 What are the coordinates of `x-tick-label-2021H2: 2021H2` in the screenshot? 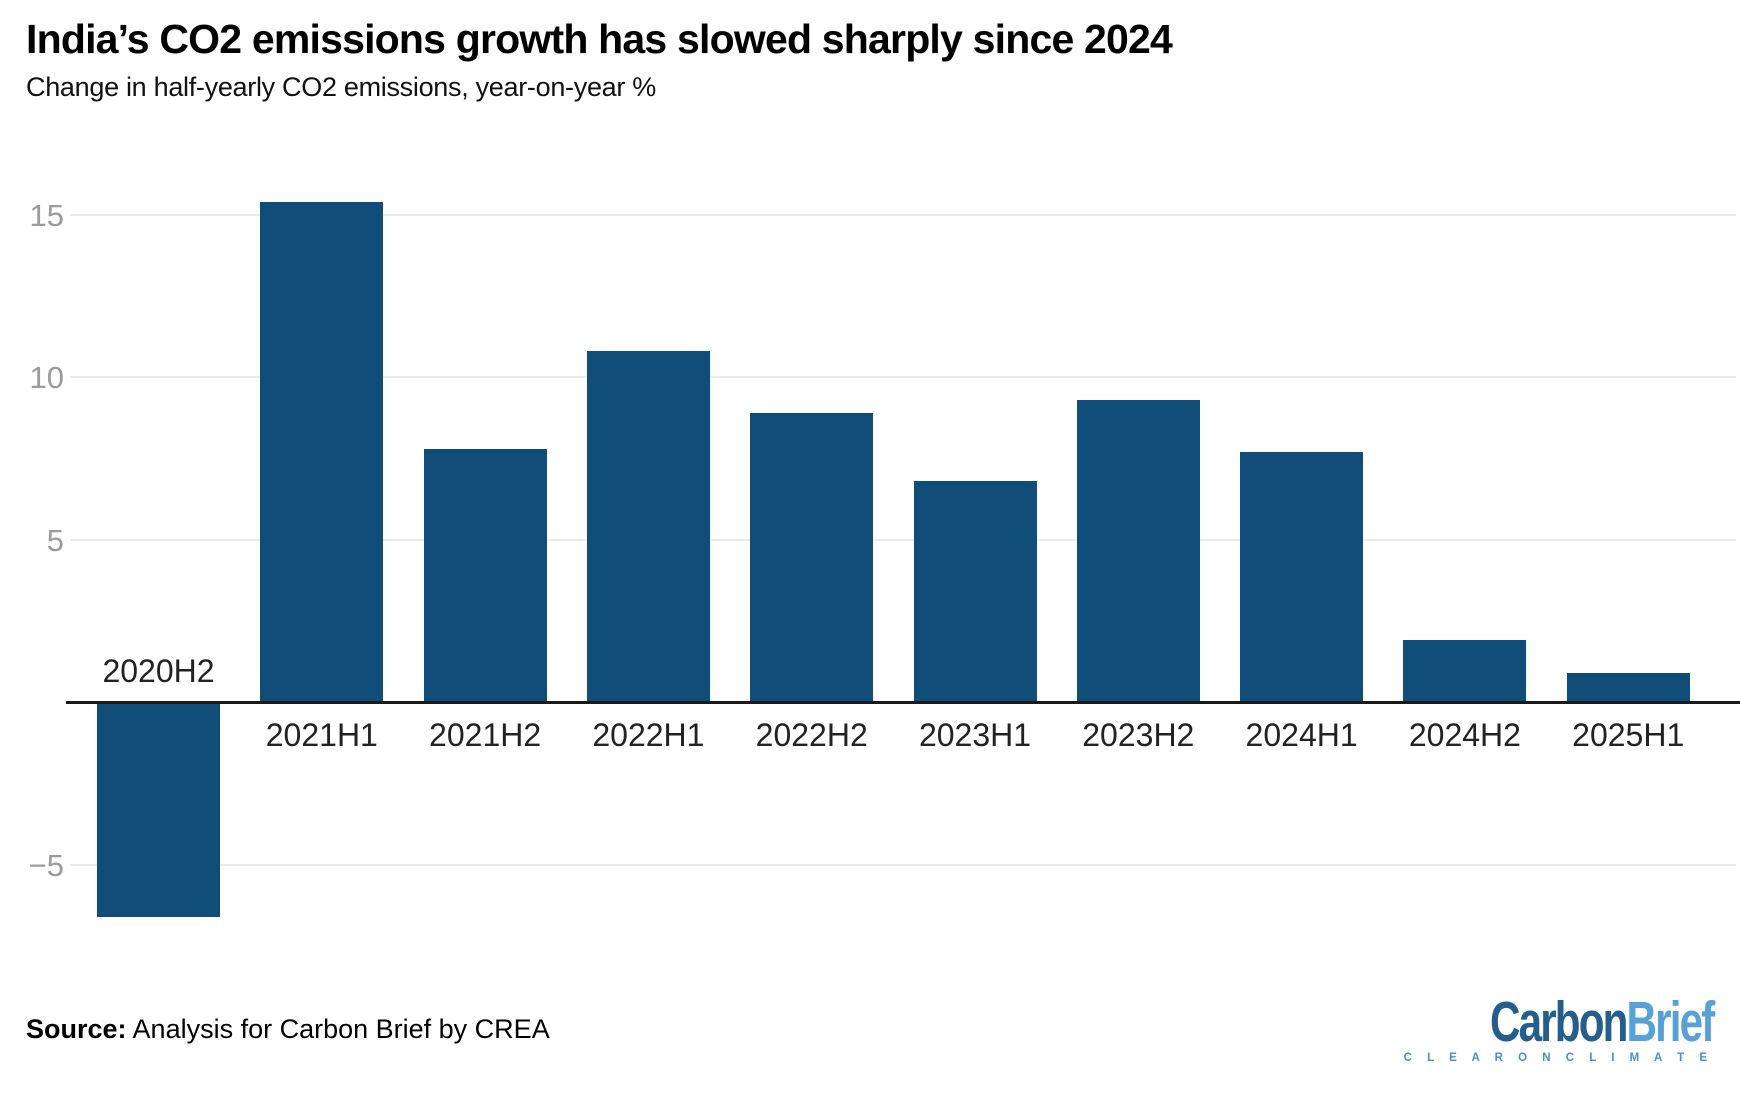 It's located at (485, 735).